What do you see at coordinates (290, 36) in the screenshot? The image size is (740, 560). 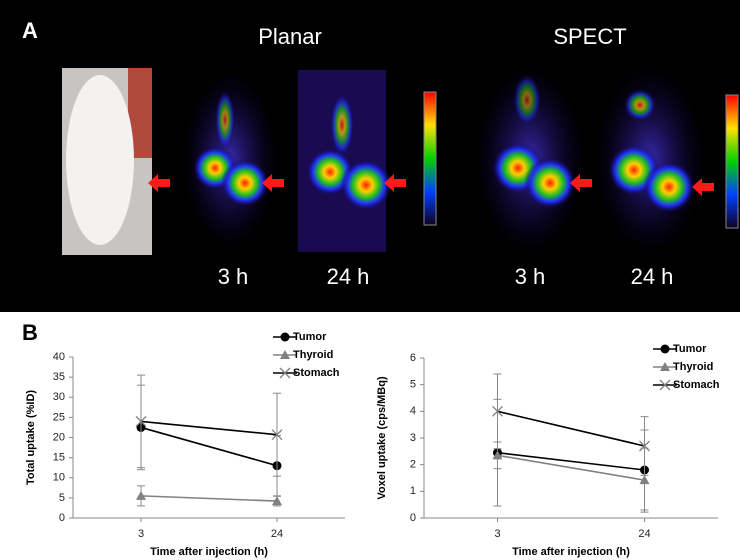 I see `image-group-title: Planar` at bounding box center [290, 36].